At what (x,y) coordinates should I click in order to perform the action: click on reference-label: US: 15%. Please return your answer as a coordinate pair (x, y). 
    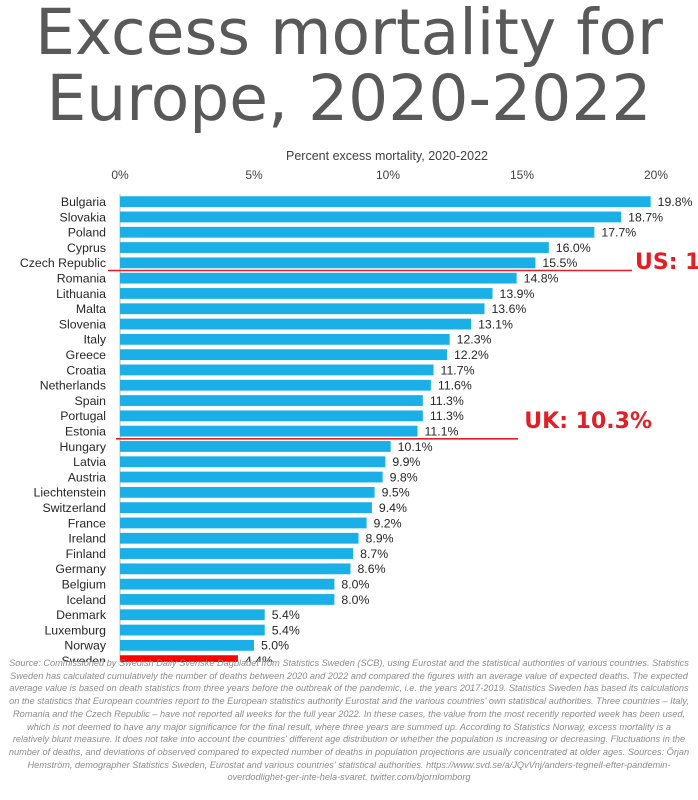
    Looking at the image, I should click on (666, 262).